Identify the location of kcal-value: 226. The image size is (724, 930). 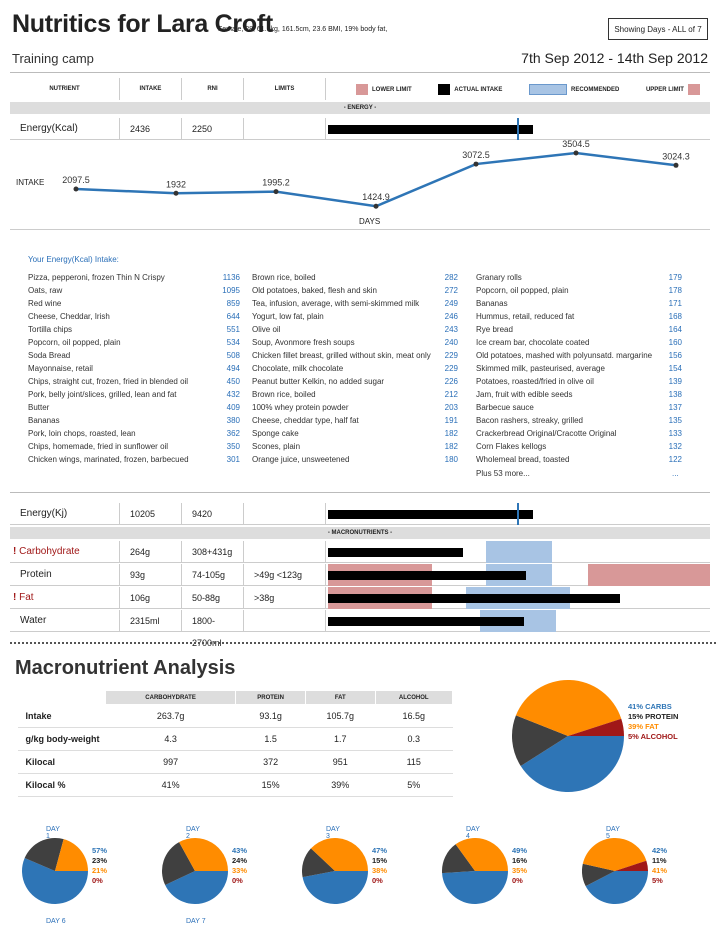
(451, 381).